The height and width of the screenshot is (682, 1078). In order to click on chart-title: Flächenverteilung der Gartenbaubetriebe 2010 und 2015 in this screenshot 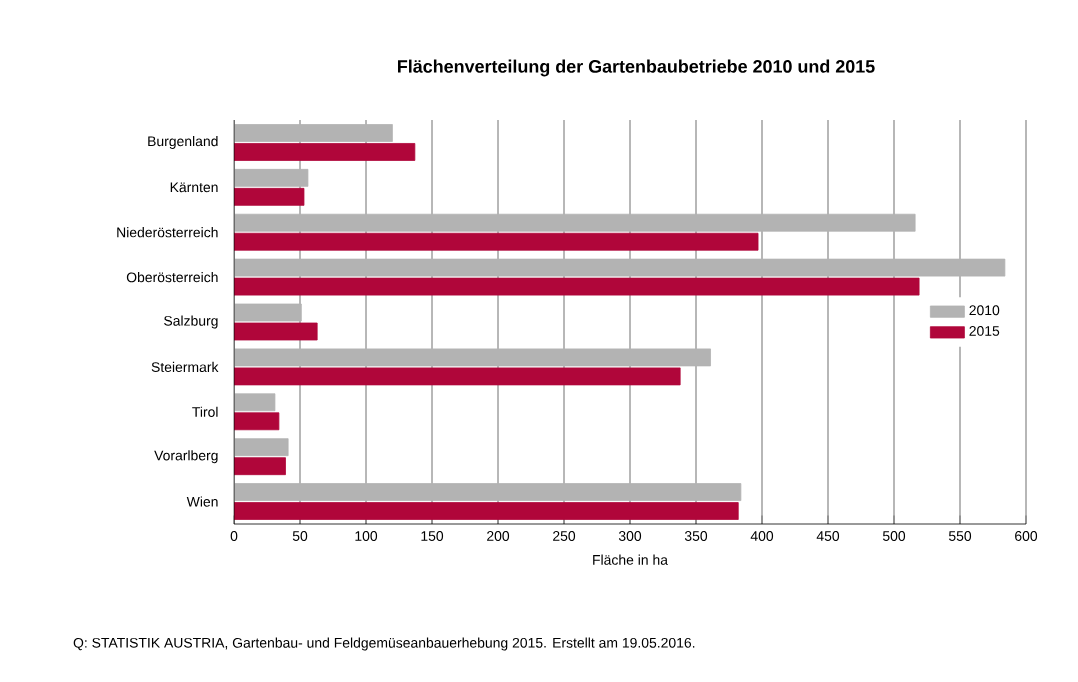, I will do `click(636, 68)`.